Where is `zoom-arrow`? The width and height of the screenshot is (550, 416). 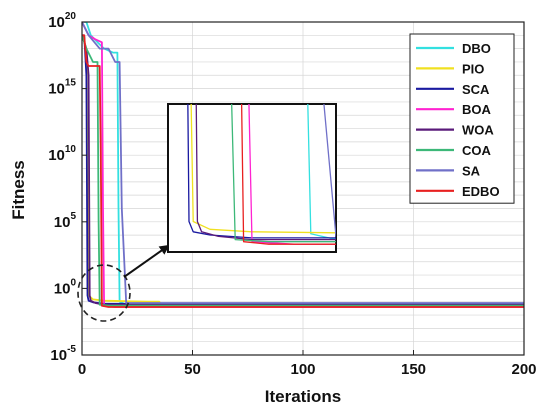 zoom-arrow is located at coordinates (146, 261).